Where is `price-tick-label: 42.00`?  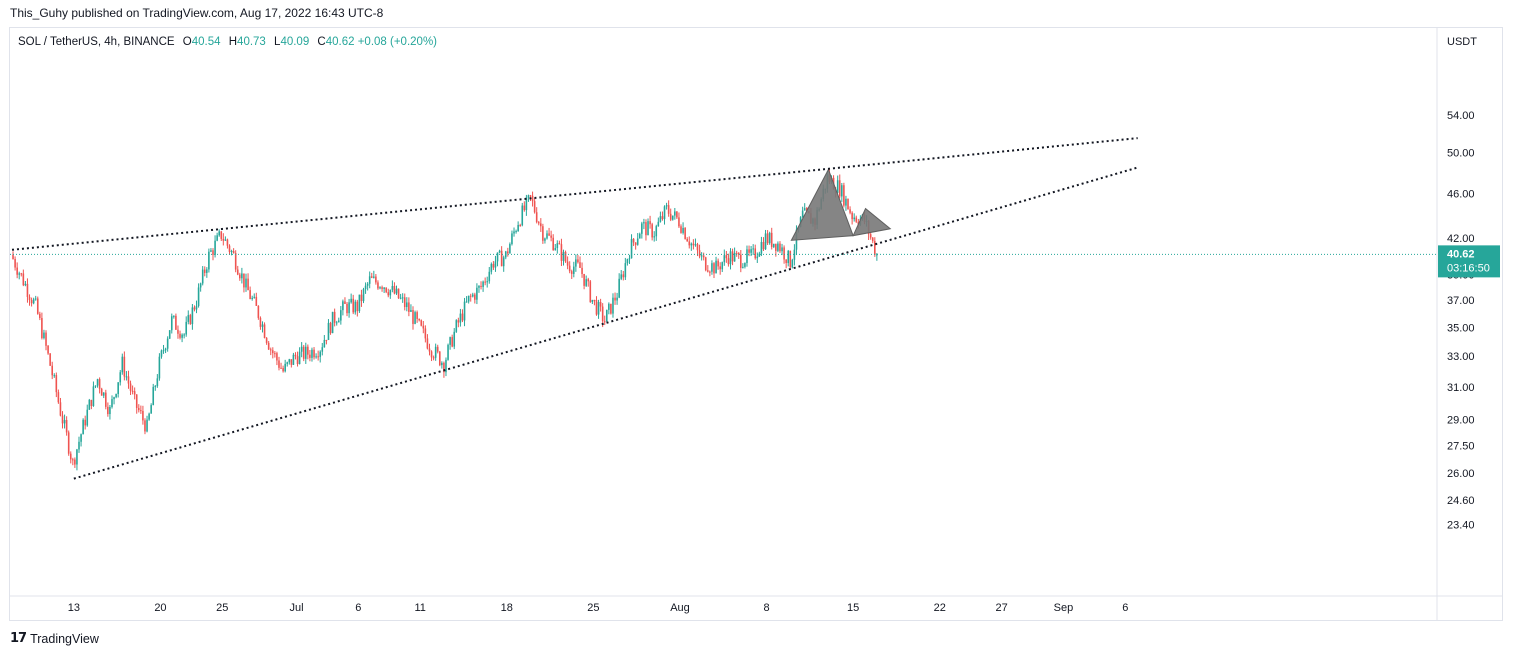 price-tick-label: 42.00 is located at coordinates (1461, 239).